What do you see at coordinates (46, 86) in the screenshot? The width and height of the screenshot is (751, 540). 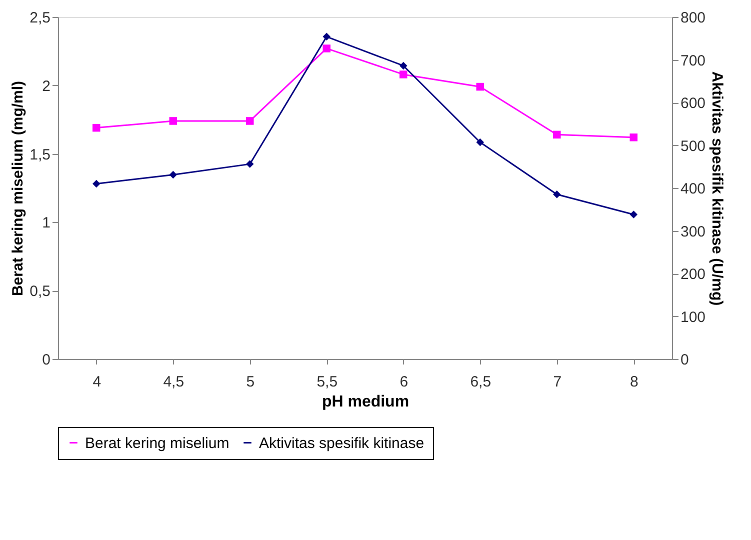 I see `y-tick-label: 2` at bounding box center [46, 86].